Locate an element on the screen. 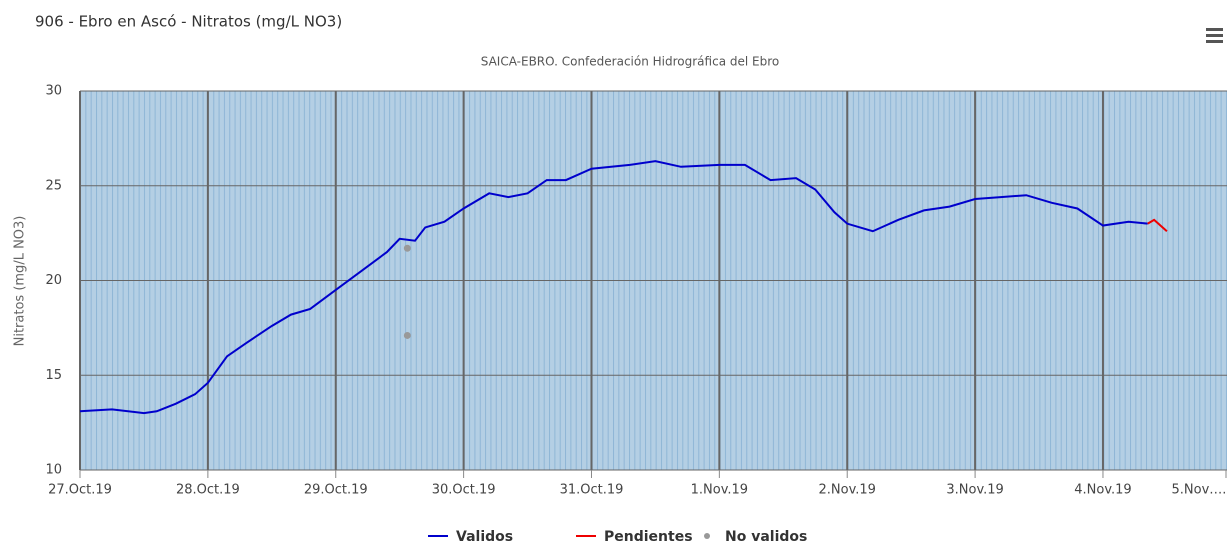  y-tick-label: 25 is located at coordinates (53, 185).